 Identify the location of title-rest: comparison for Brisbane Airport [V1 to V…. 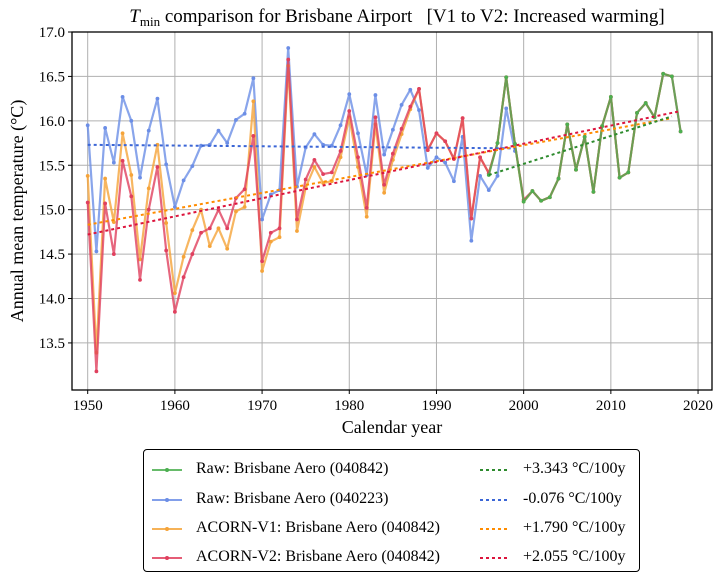
(412, 16).